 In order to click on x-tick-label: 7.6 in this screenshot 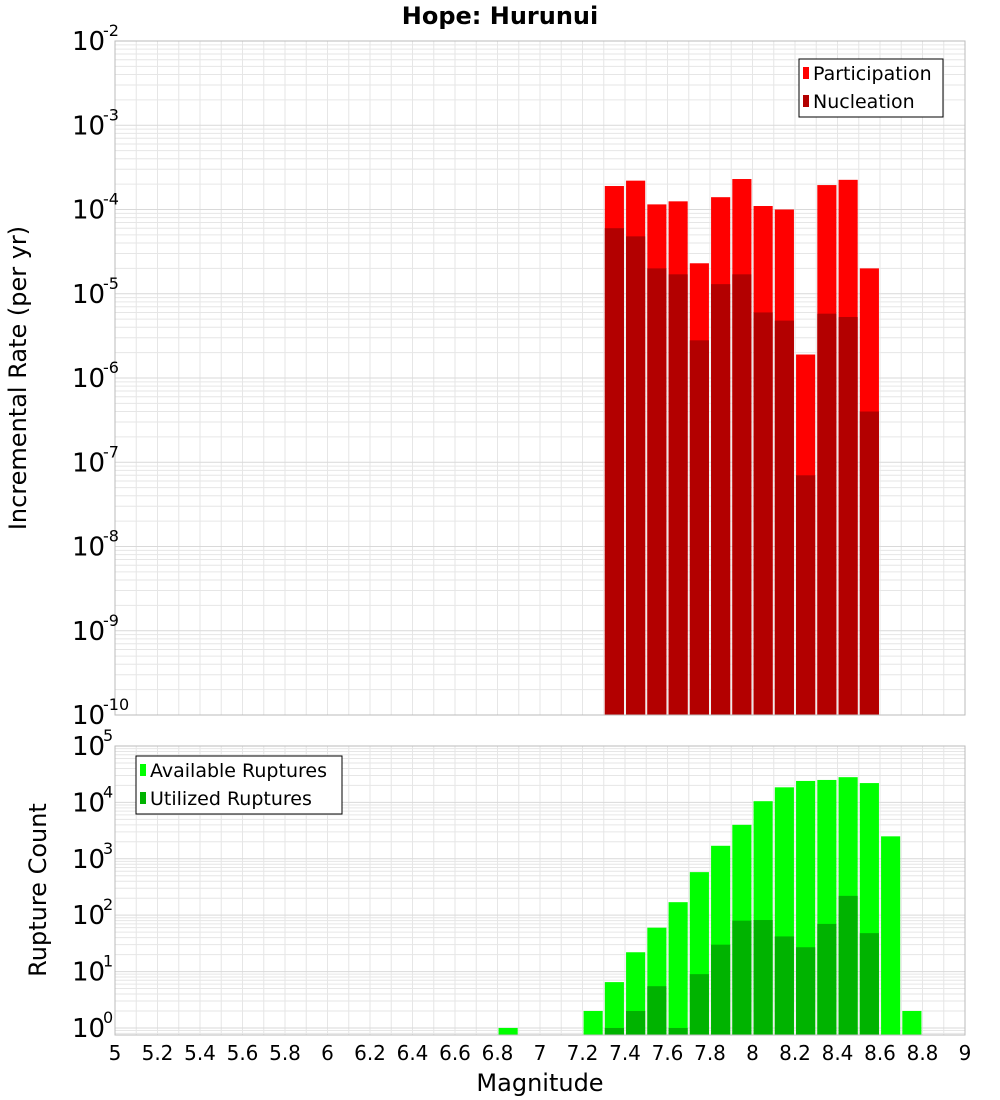, I will do `click(668, 1053)`.